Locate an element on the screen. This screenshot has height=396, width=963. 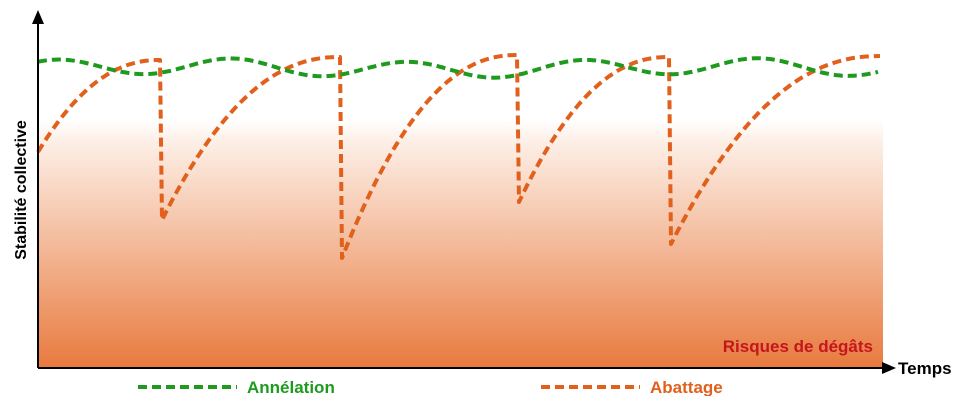
x-axis-arrow is located at coordinates (889, 368).